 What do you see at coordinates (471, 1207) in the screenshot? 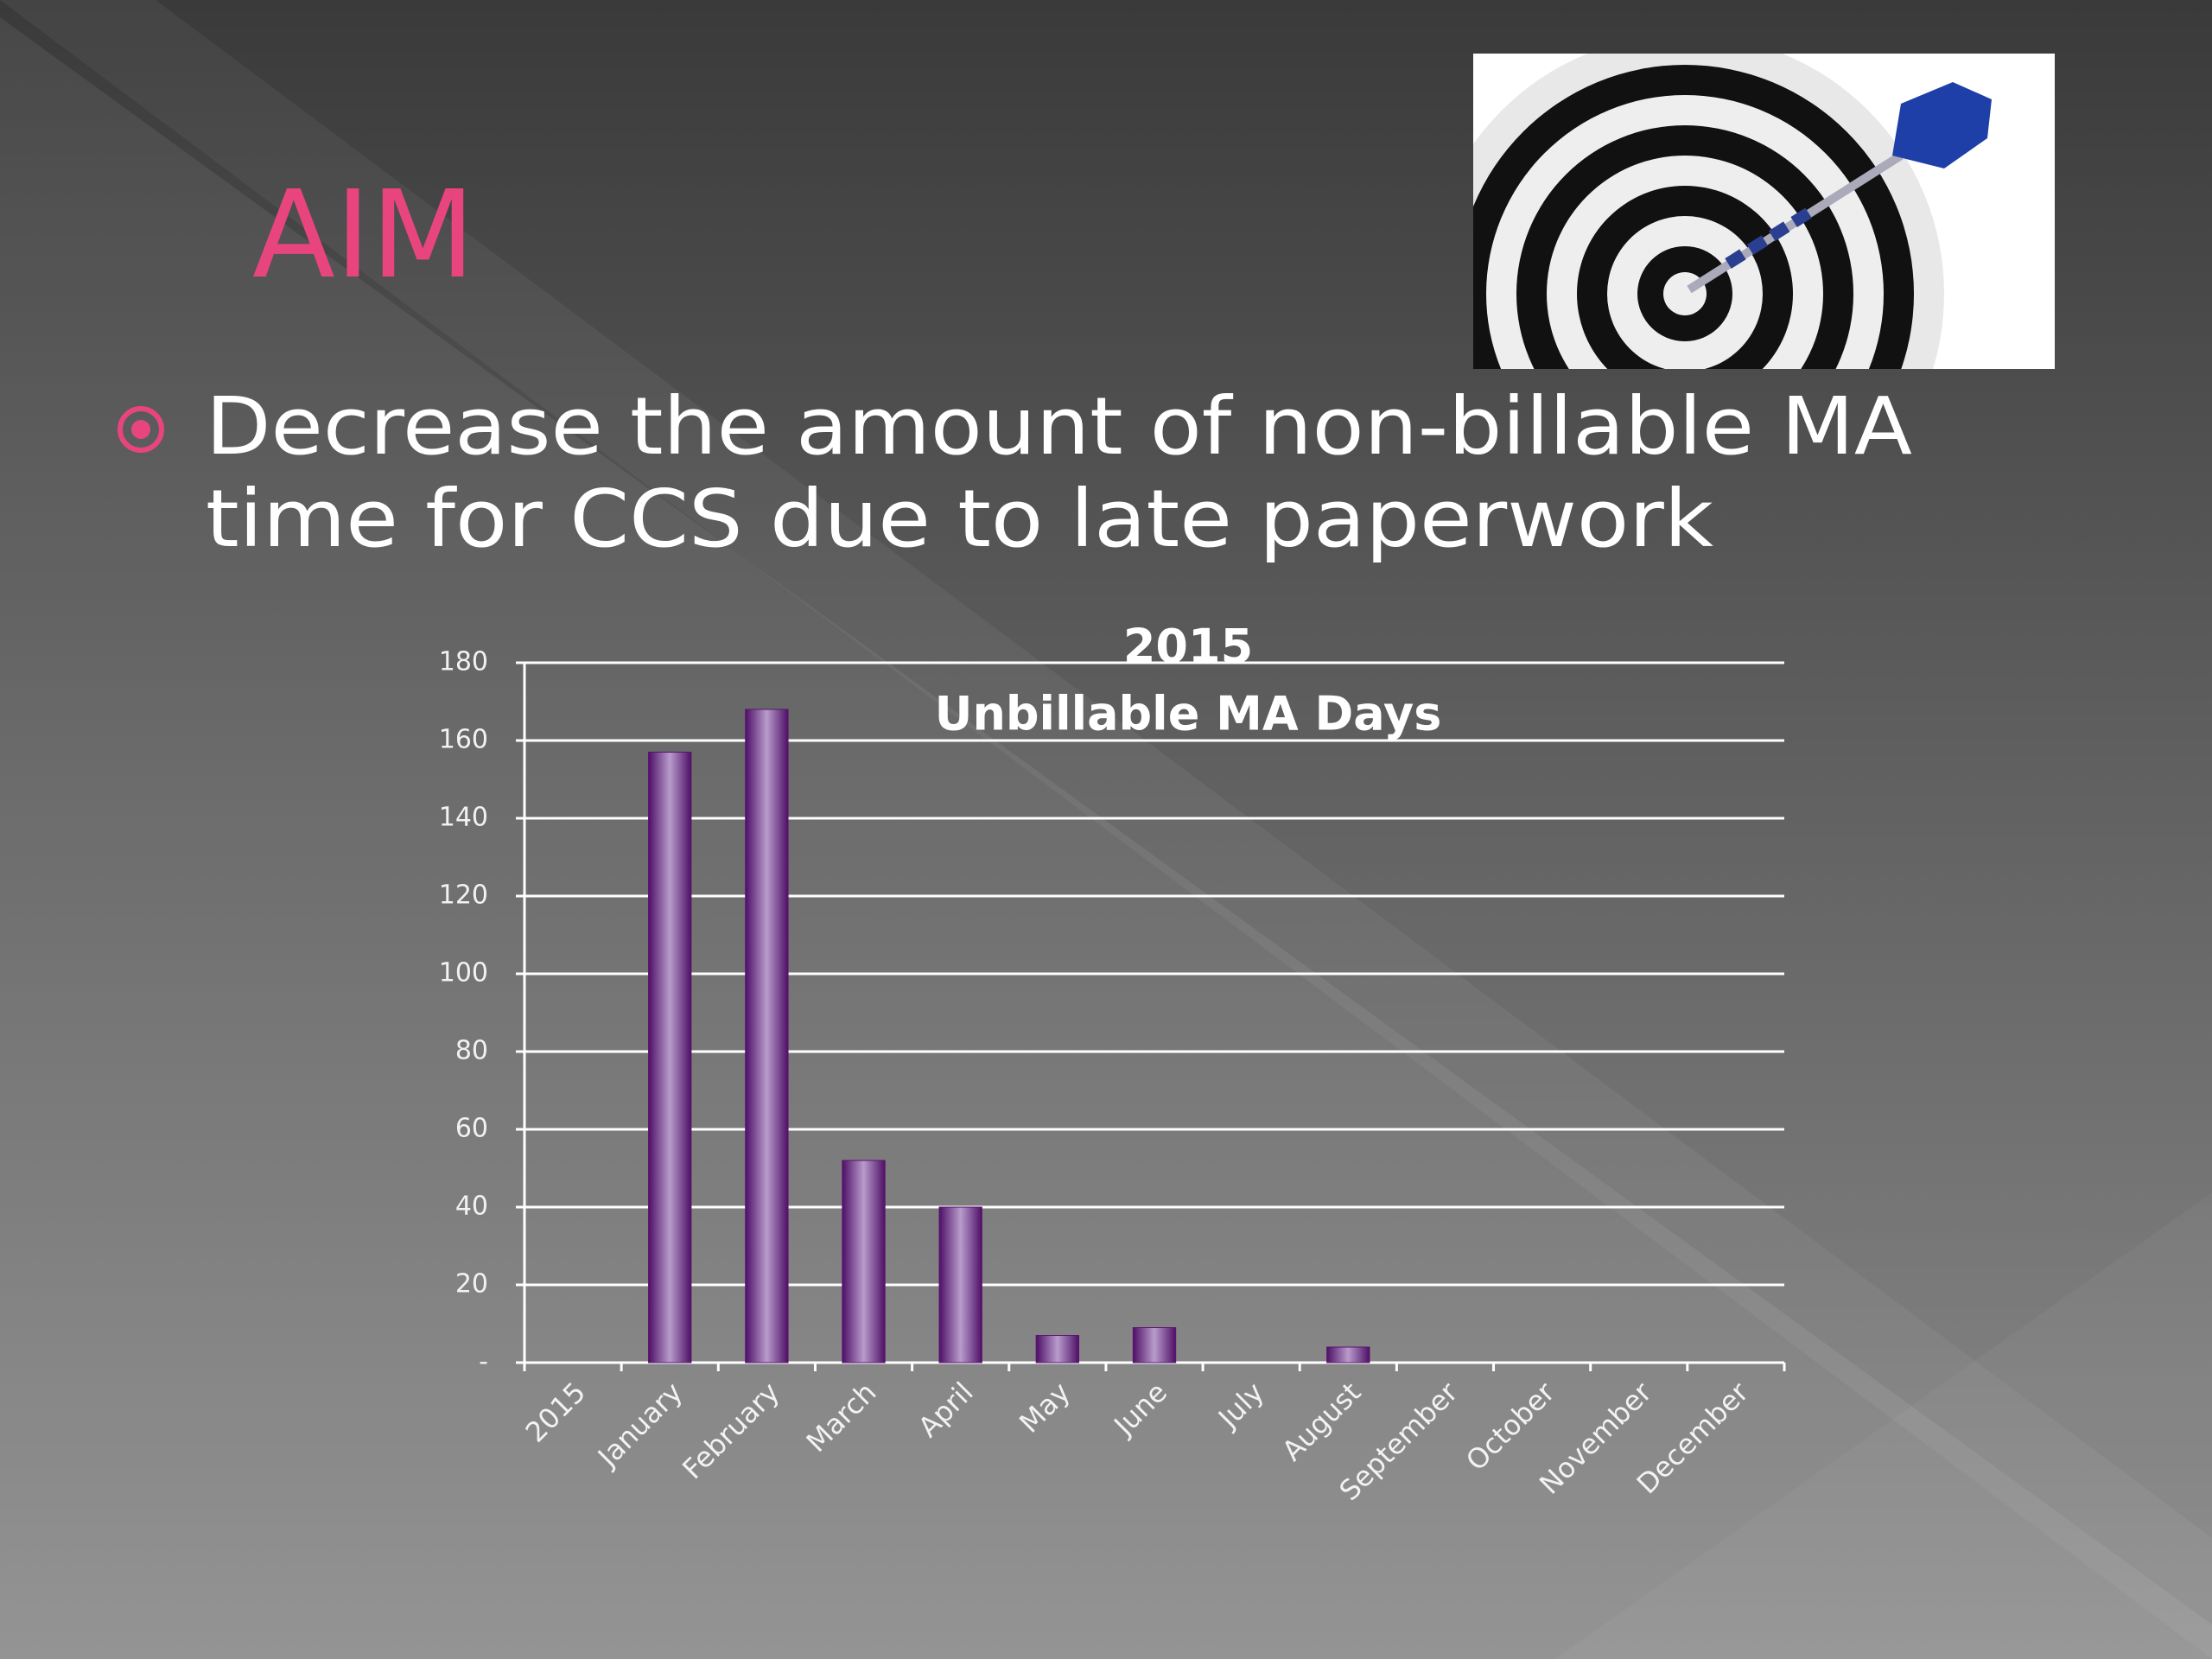
I see `y-tick-label: 40` at bounding box center [471, 1207].